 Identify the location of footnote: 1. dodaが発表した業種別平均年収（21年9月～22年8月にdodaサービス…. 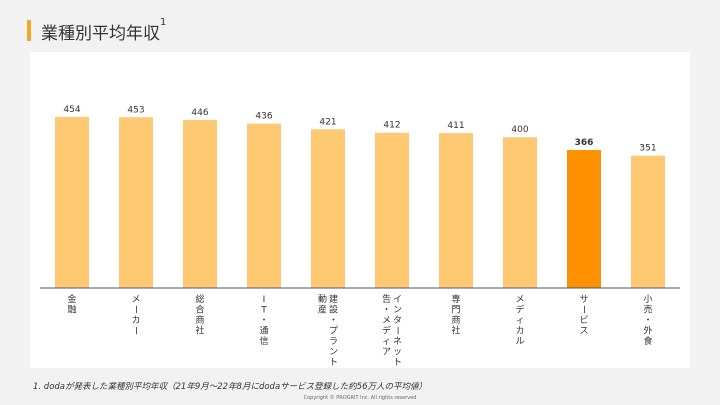
(230, 387).